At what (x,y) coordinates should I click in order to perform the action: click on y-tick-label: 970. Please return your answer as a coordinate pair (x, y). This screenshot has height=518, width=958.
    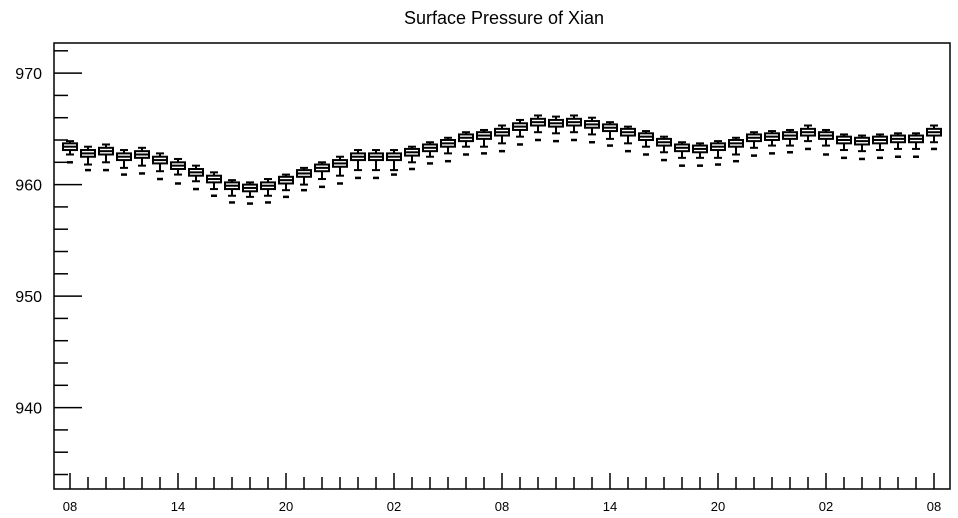
    Looking at the image, I should click on (28, 74).